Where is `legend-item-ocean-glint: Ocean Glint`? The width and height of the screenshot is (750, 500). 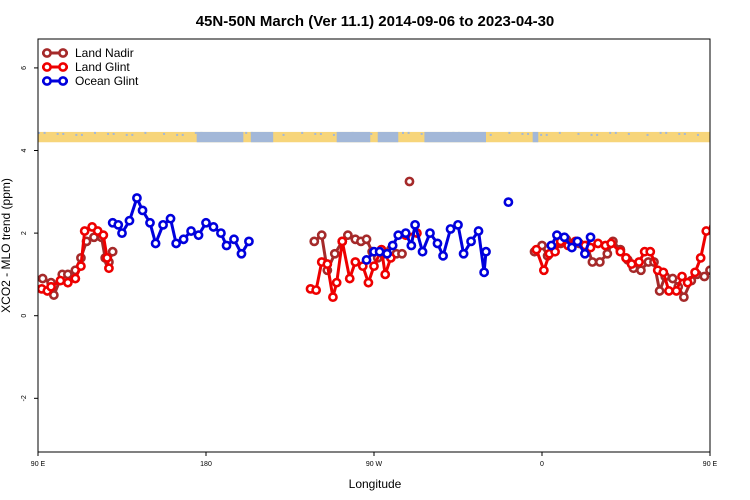 legend-item-ocean-glint: Ocean Glint is located at coordinates (90, 81).